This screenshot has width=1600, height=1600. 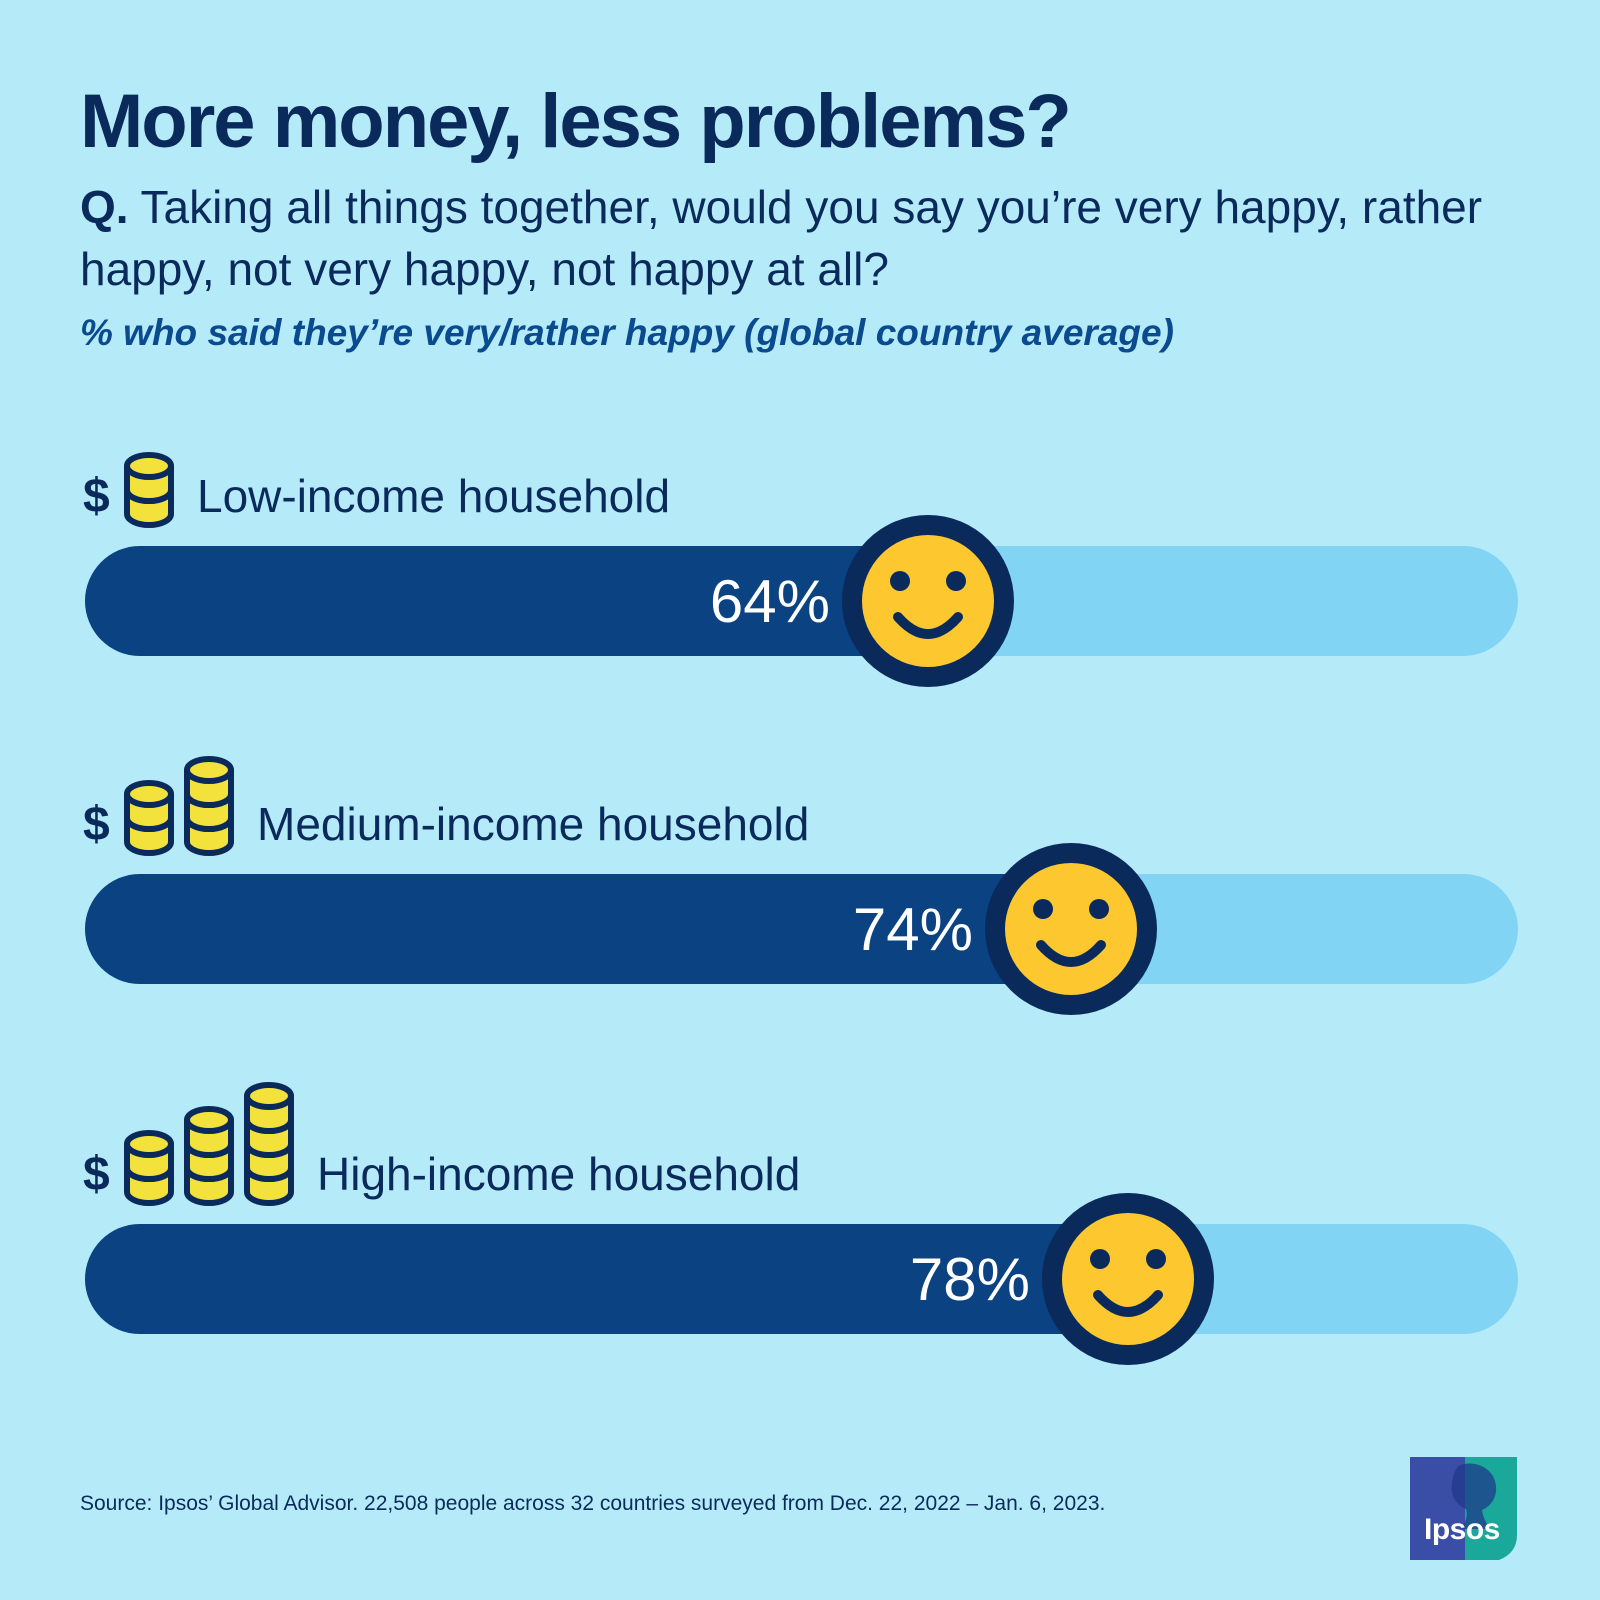 I want to click on chart-title: More money, less problems?, so click(x=576, y=121).